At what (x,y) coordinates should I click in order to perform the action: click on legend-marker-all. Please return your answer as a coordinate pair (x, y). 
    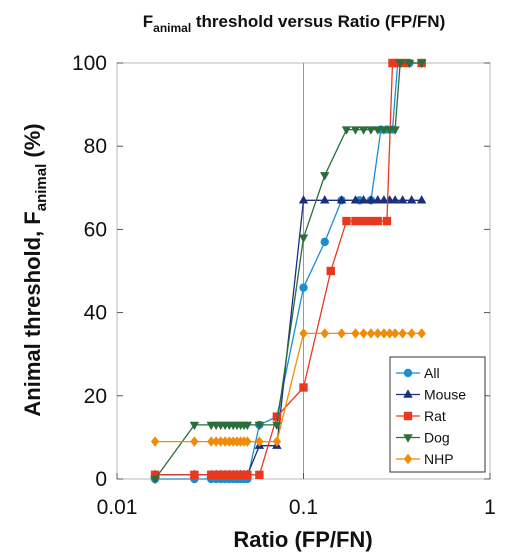
    Looking at the image, I should click on (408, 373).